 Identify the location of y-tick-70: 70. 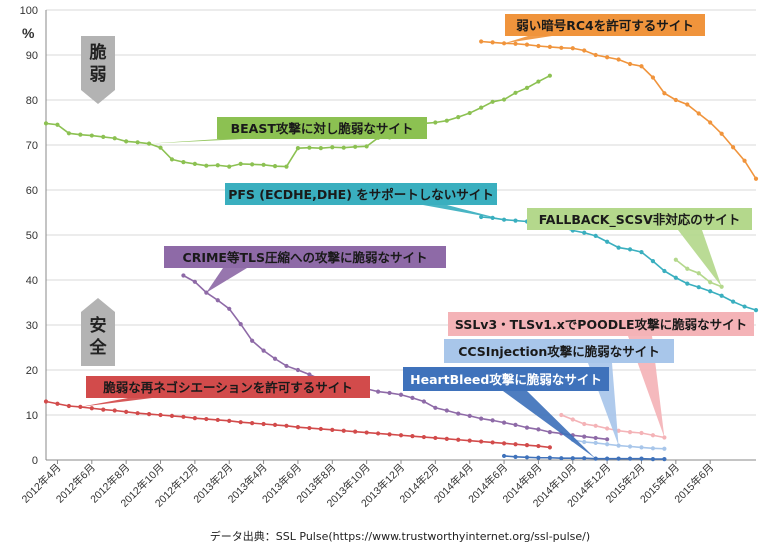
(32, 146).